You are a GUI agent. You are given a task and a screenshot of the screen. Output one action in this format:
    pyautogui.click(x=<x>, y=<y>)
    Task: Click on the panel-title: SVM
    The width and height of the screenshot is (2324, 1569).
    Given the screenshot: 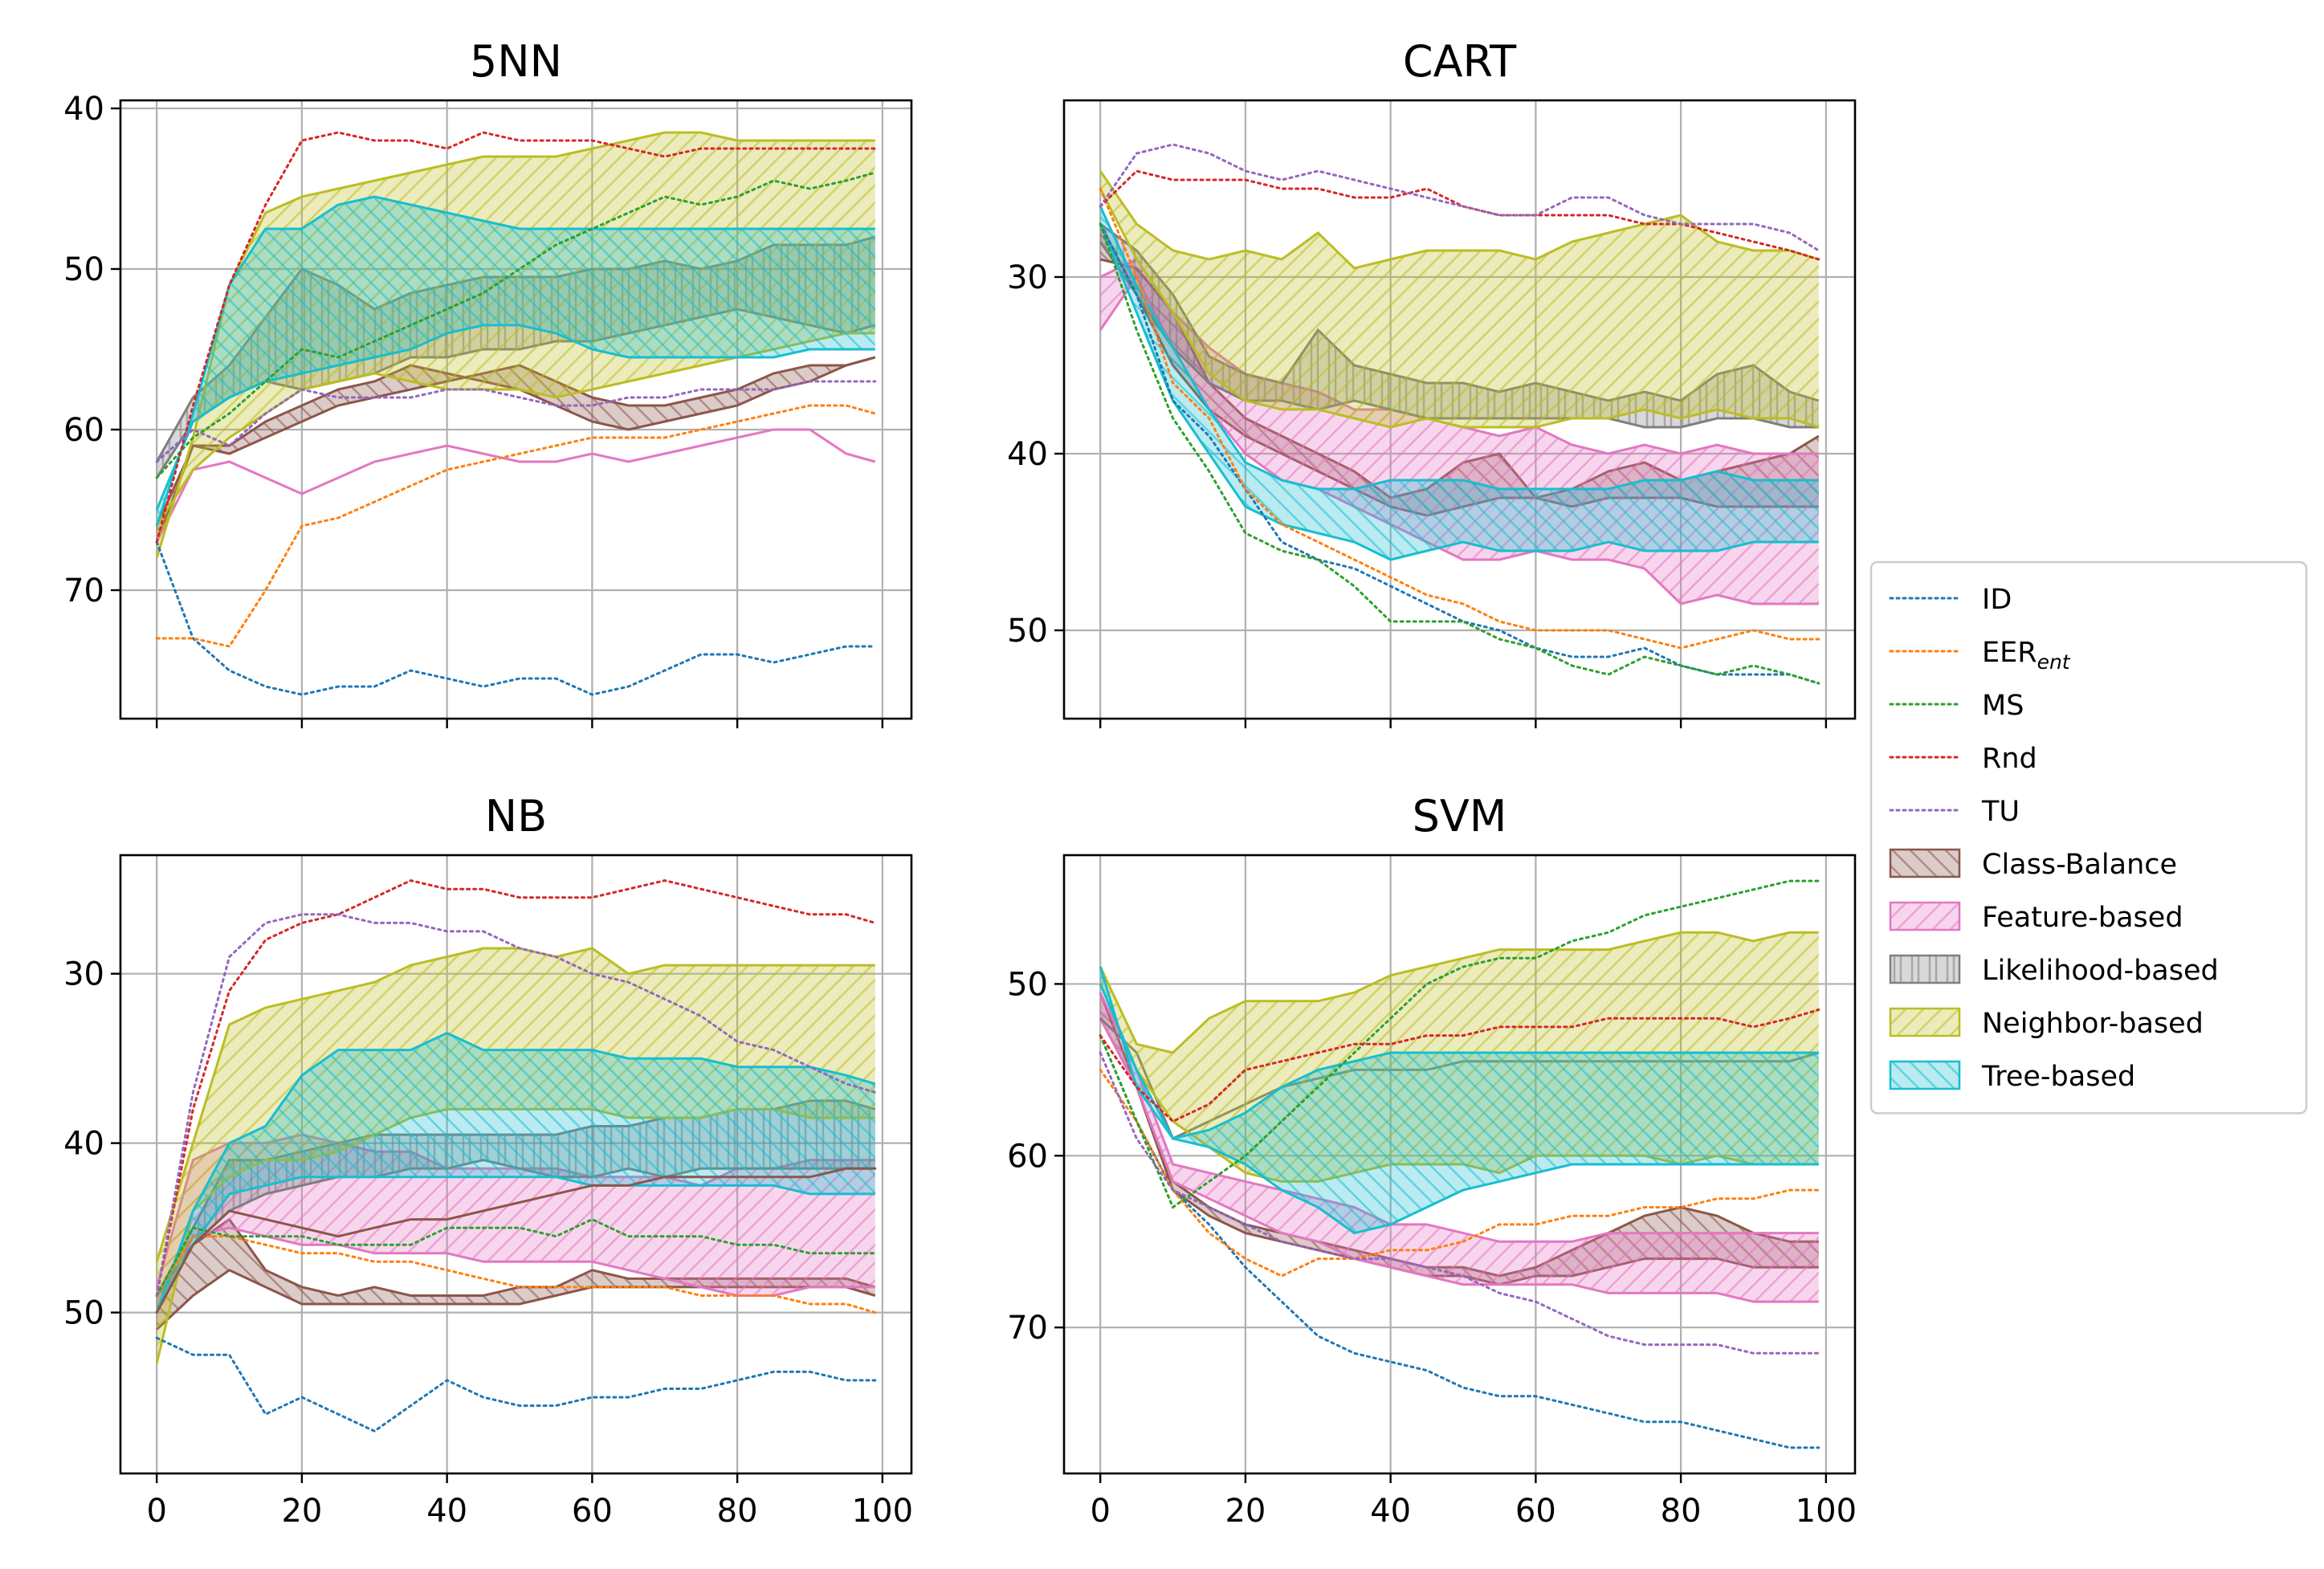 What is the action you would take?
    pyautogui.click(x=1460, y=816)
    